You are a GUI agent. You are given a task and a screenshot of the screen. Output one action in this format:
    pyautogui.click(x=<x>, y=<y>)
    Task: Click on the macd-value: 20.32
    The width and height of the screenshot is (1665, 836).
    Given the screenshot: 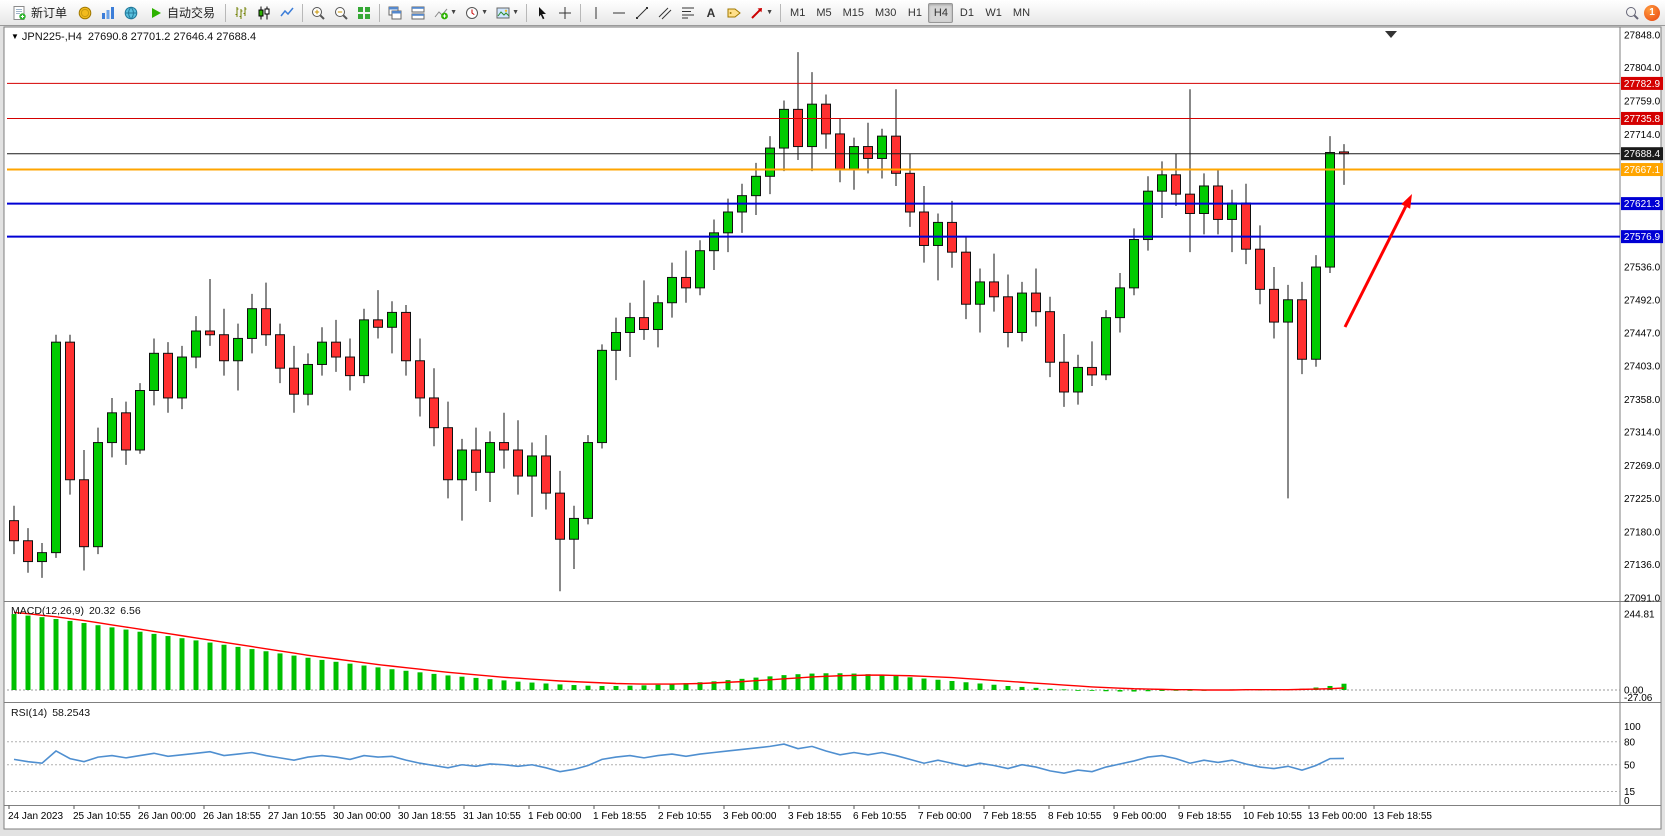 What is the action you would take?
    pyautogui.click(x=102, y=611)
    